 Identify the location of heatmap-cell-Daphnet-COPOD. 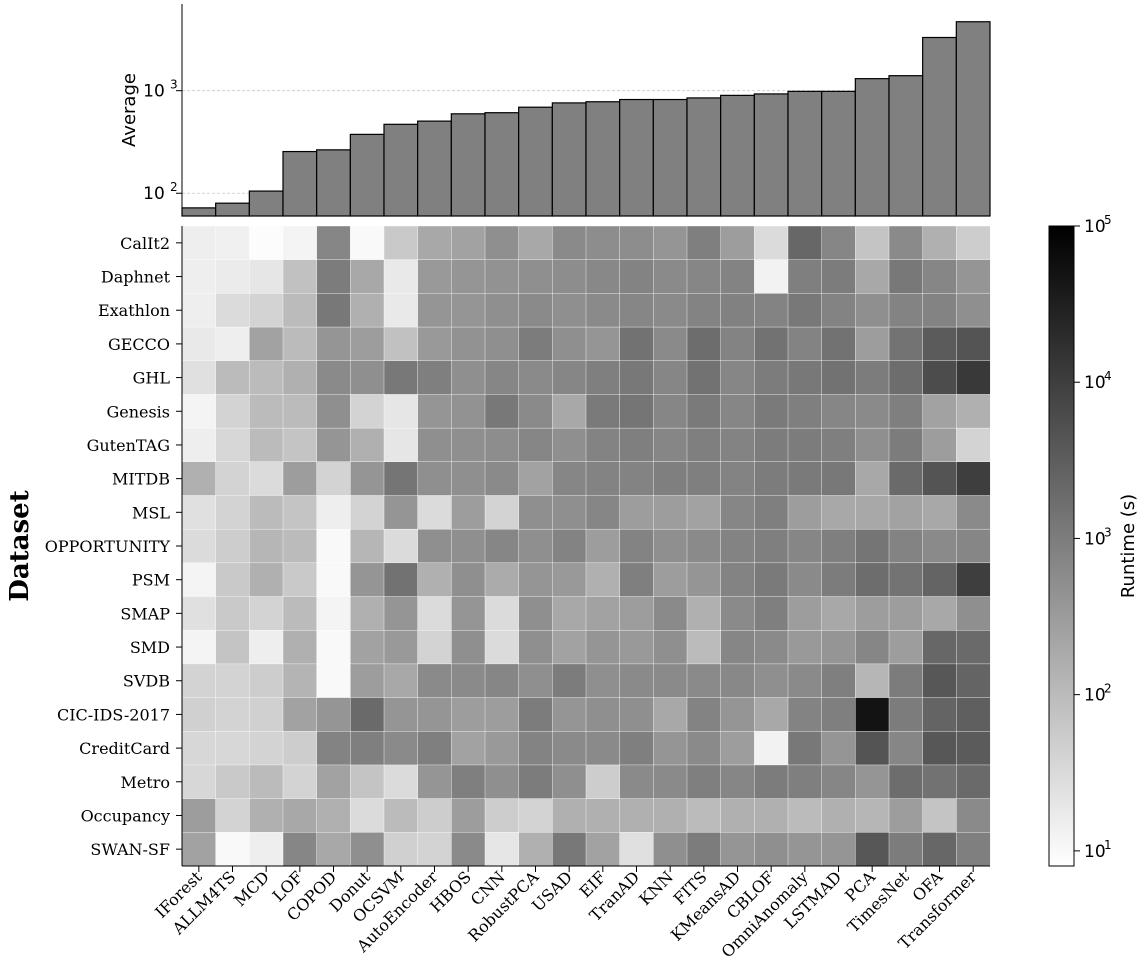
(333, 276).